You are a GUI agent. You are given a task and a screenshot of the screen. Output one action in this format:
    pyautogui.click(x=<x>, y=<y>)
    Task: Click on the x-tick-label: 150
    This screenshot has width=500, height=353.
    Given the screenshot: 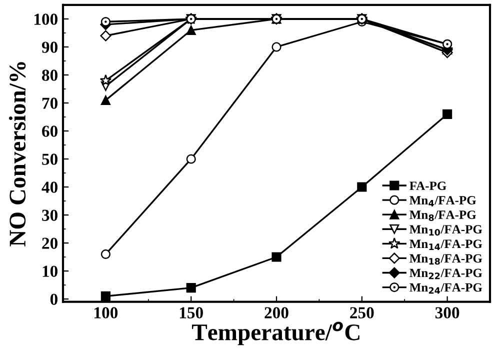 What is the action you would take?
    pyautogui.click(x=191, y=312)
    